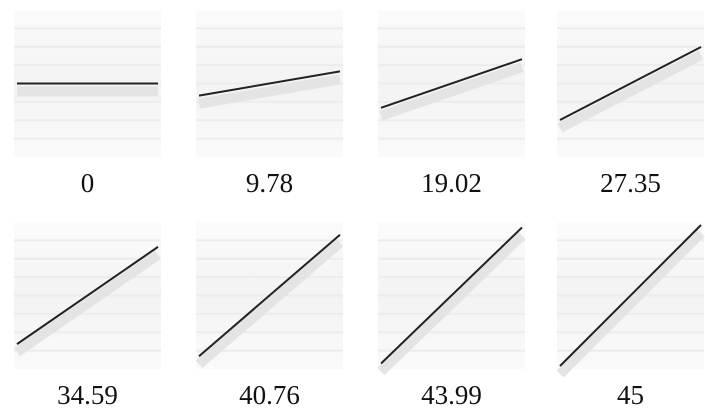 Image resolution: width=705 pixels, height=408 pixels. I want to click on panel: 9.78, so click(269, 104).